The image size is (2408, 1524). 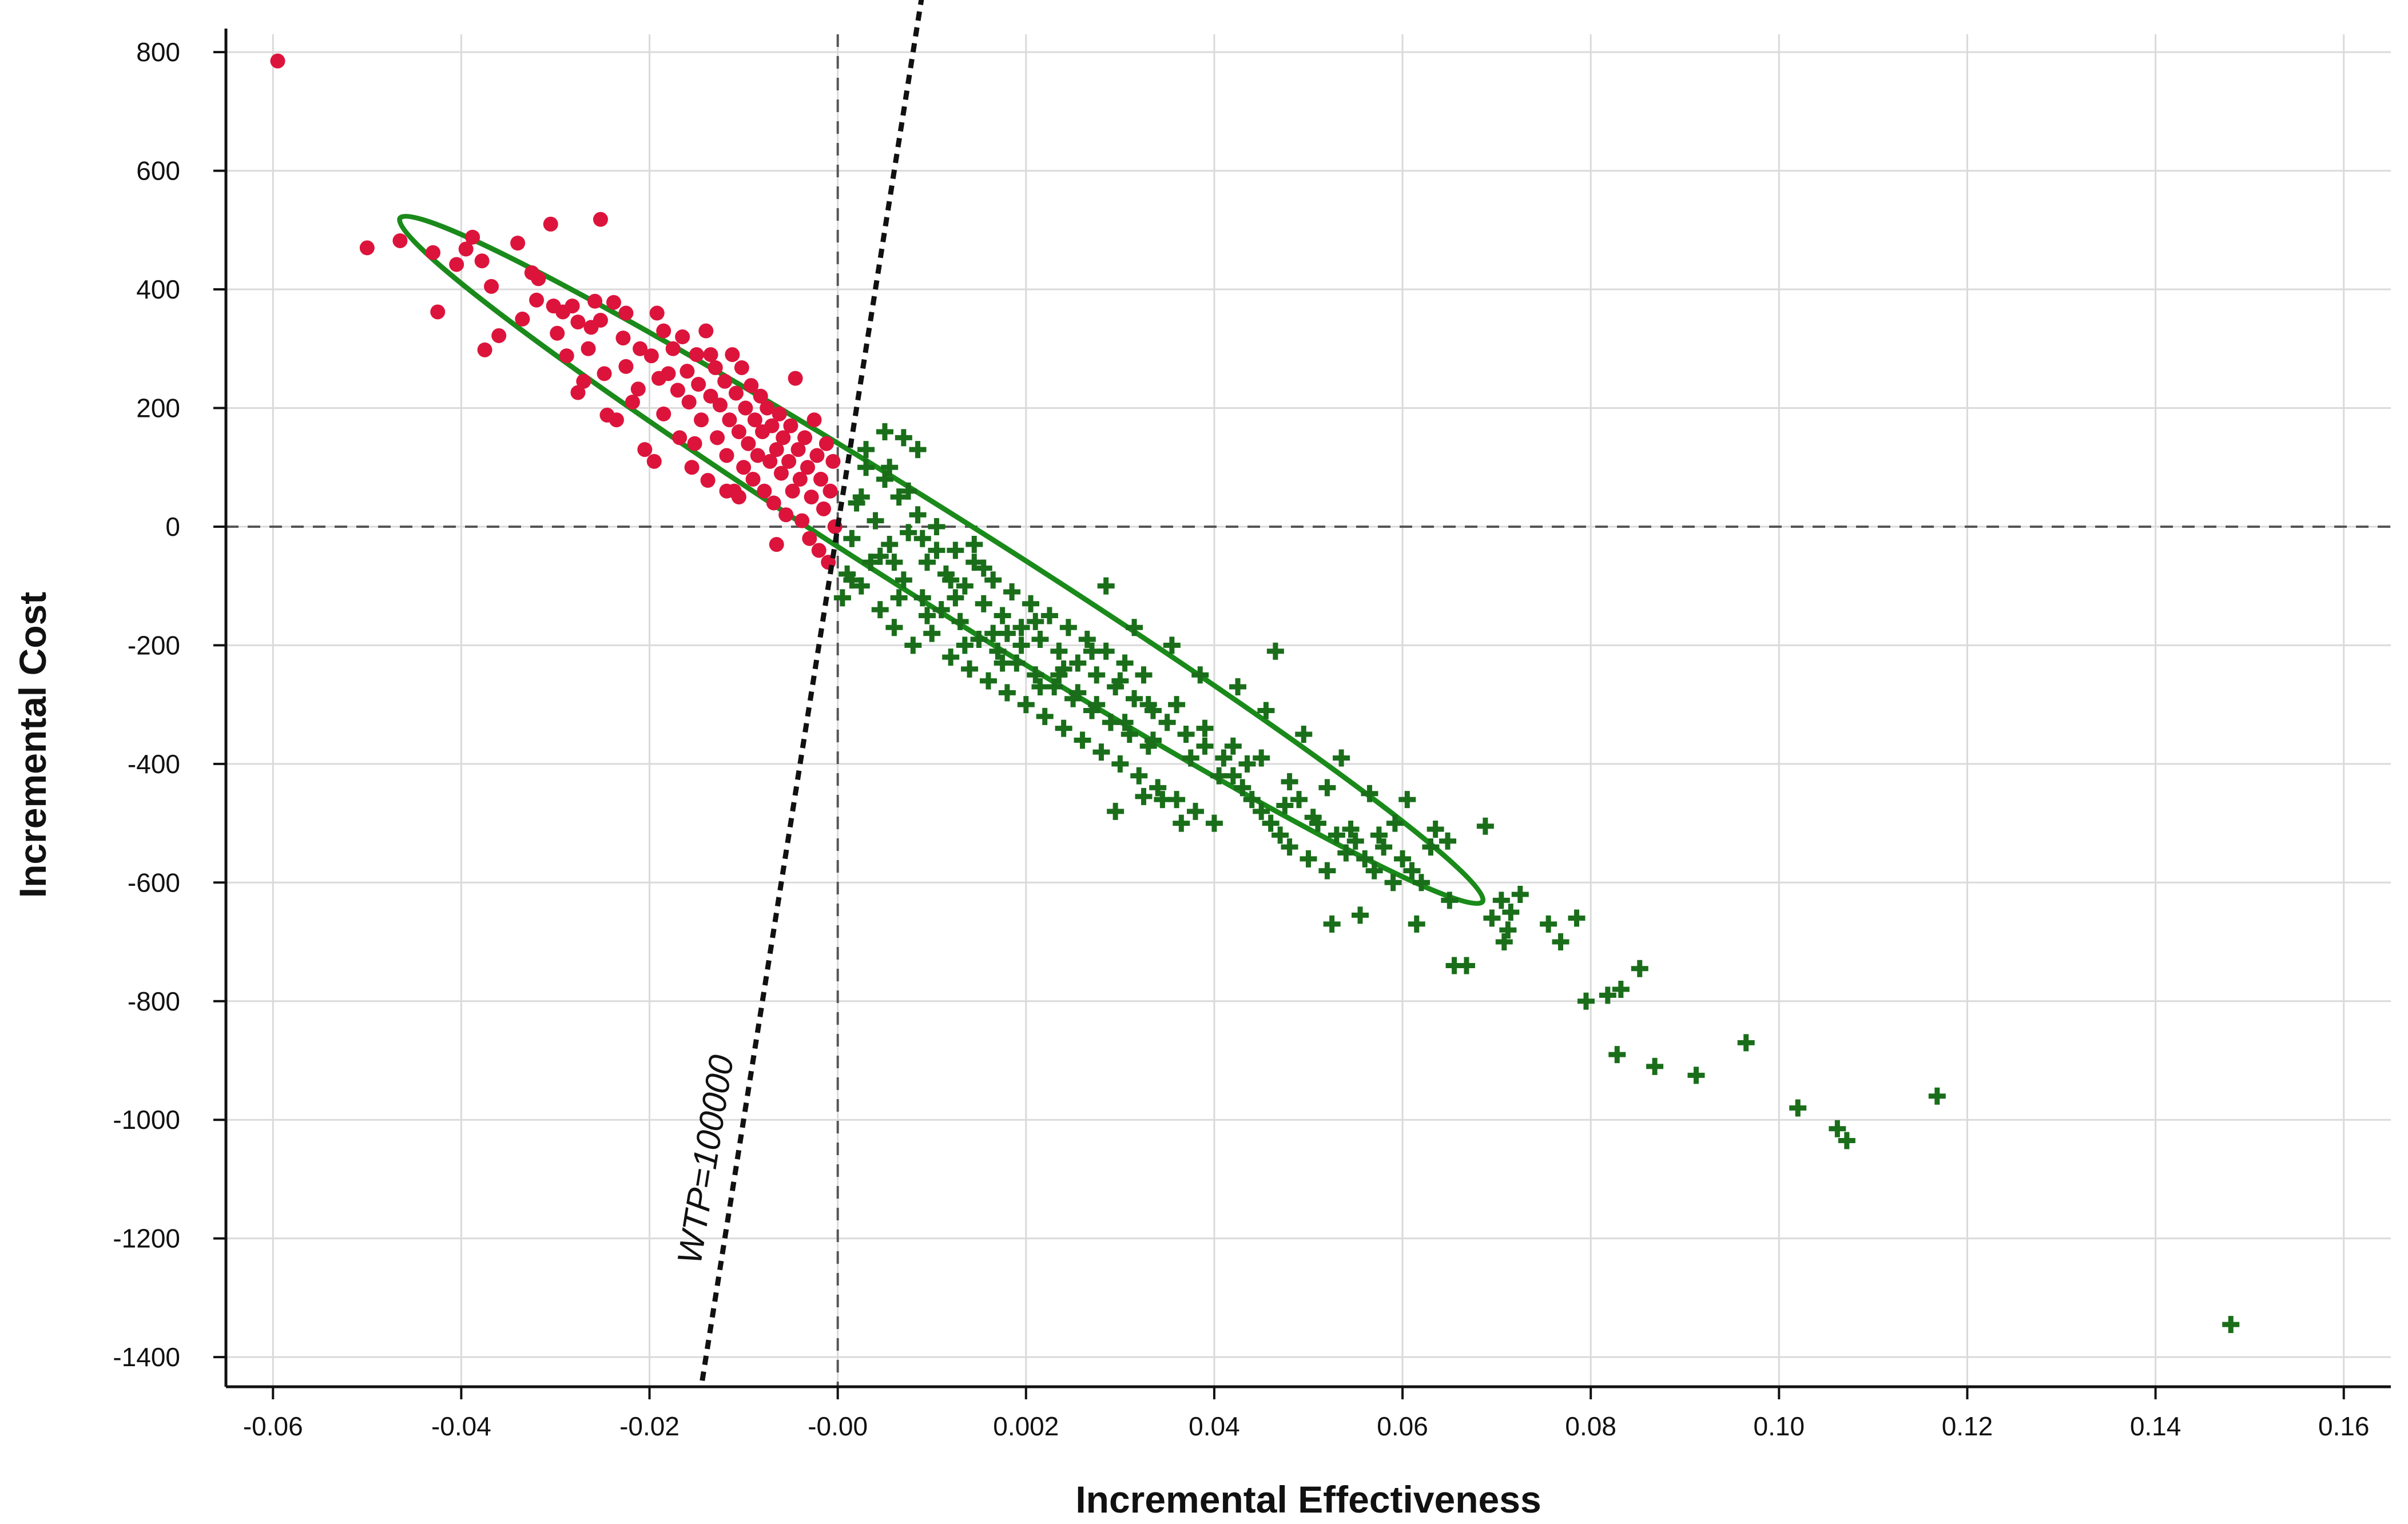 I want to click on y-tick-label: 400, so click(x=158, y=289).